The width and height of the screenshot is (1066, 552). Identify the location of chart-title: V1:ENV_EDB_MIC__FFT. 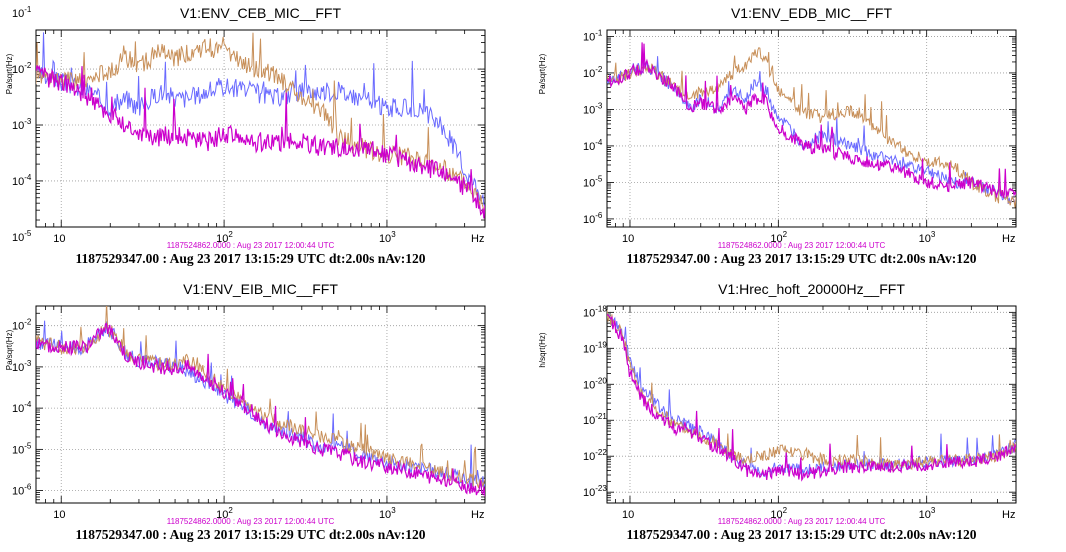
(811, 13).